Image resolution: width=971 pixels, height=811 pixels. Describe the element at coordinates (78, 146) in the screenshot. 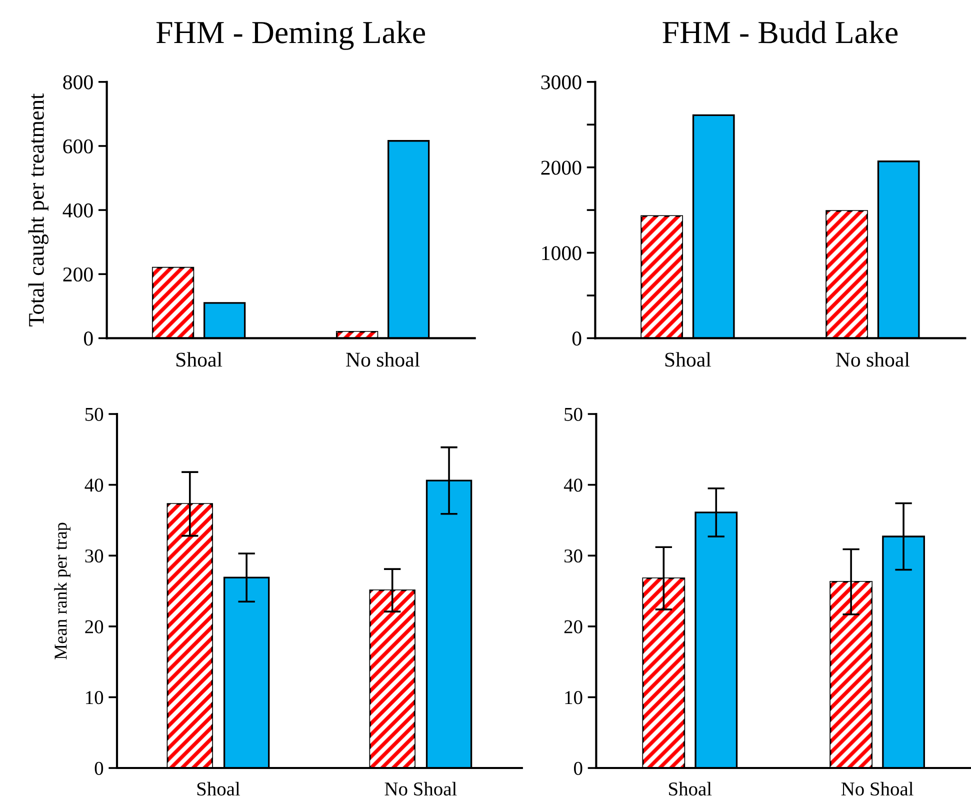

I see `y-tick-label: 600` at that location.